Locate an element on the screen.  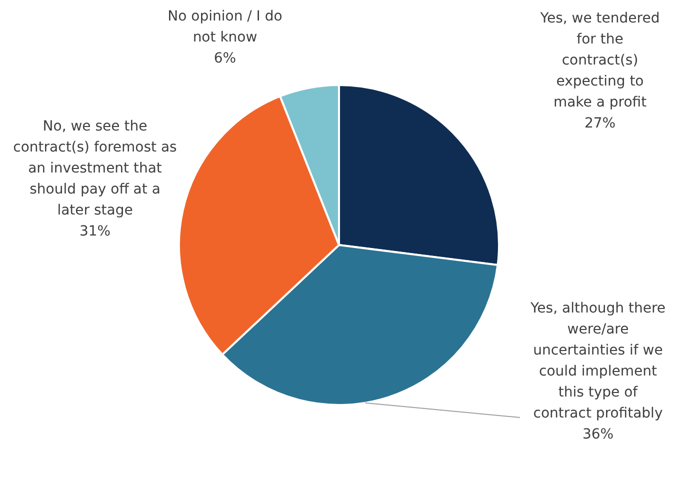
data-label: 27% is located at coordinates (600, 124).